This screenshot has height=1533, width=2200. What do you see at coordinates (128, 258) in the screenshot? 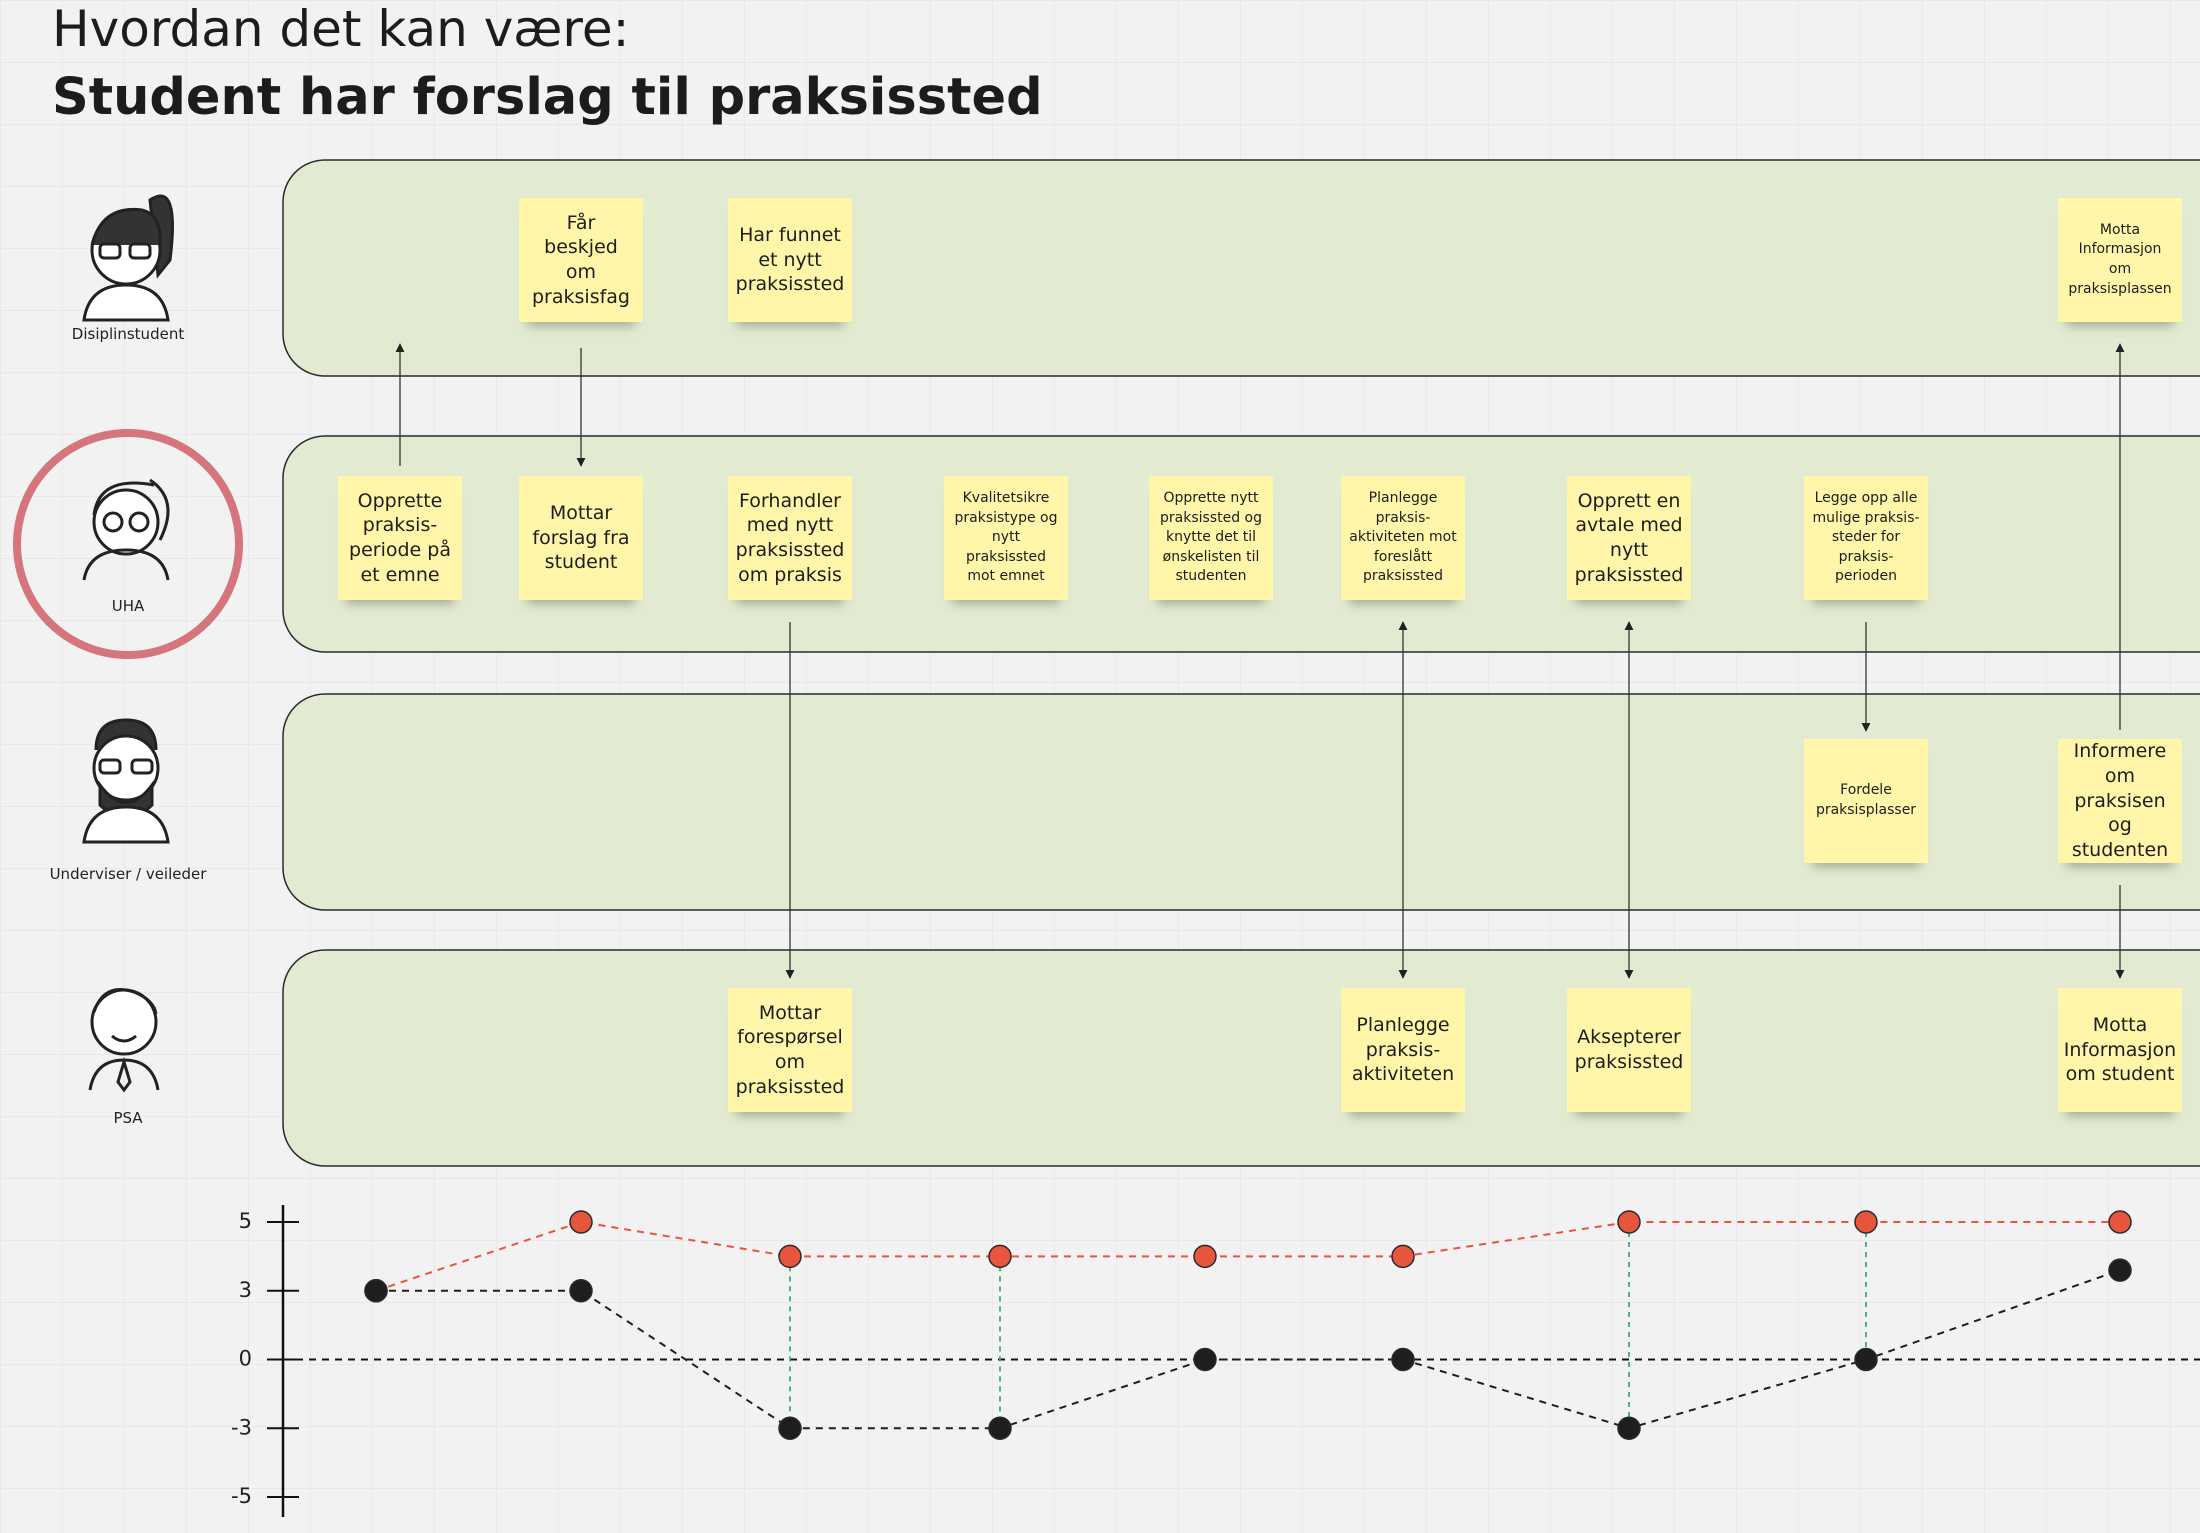
I see `actor-icon-student` at bounding box center [128, 258].